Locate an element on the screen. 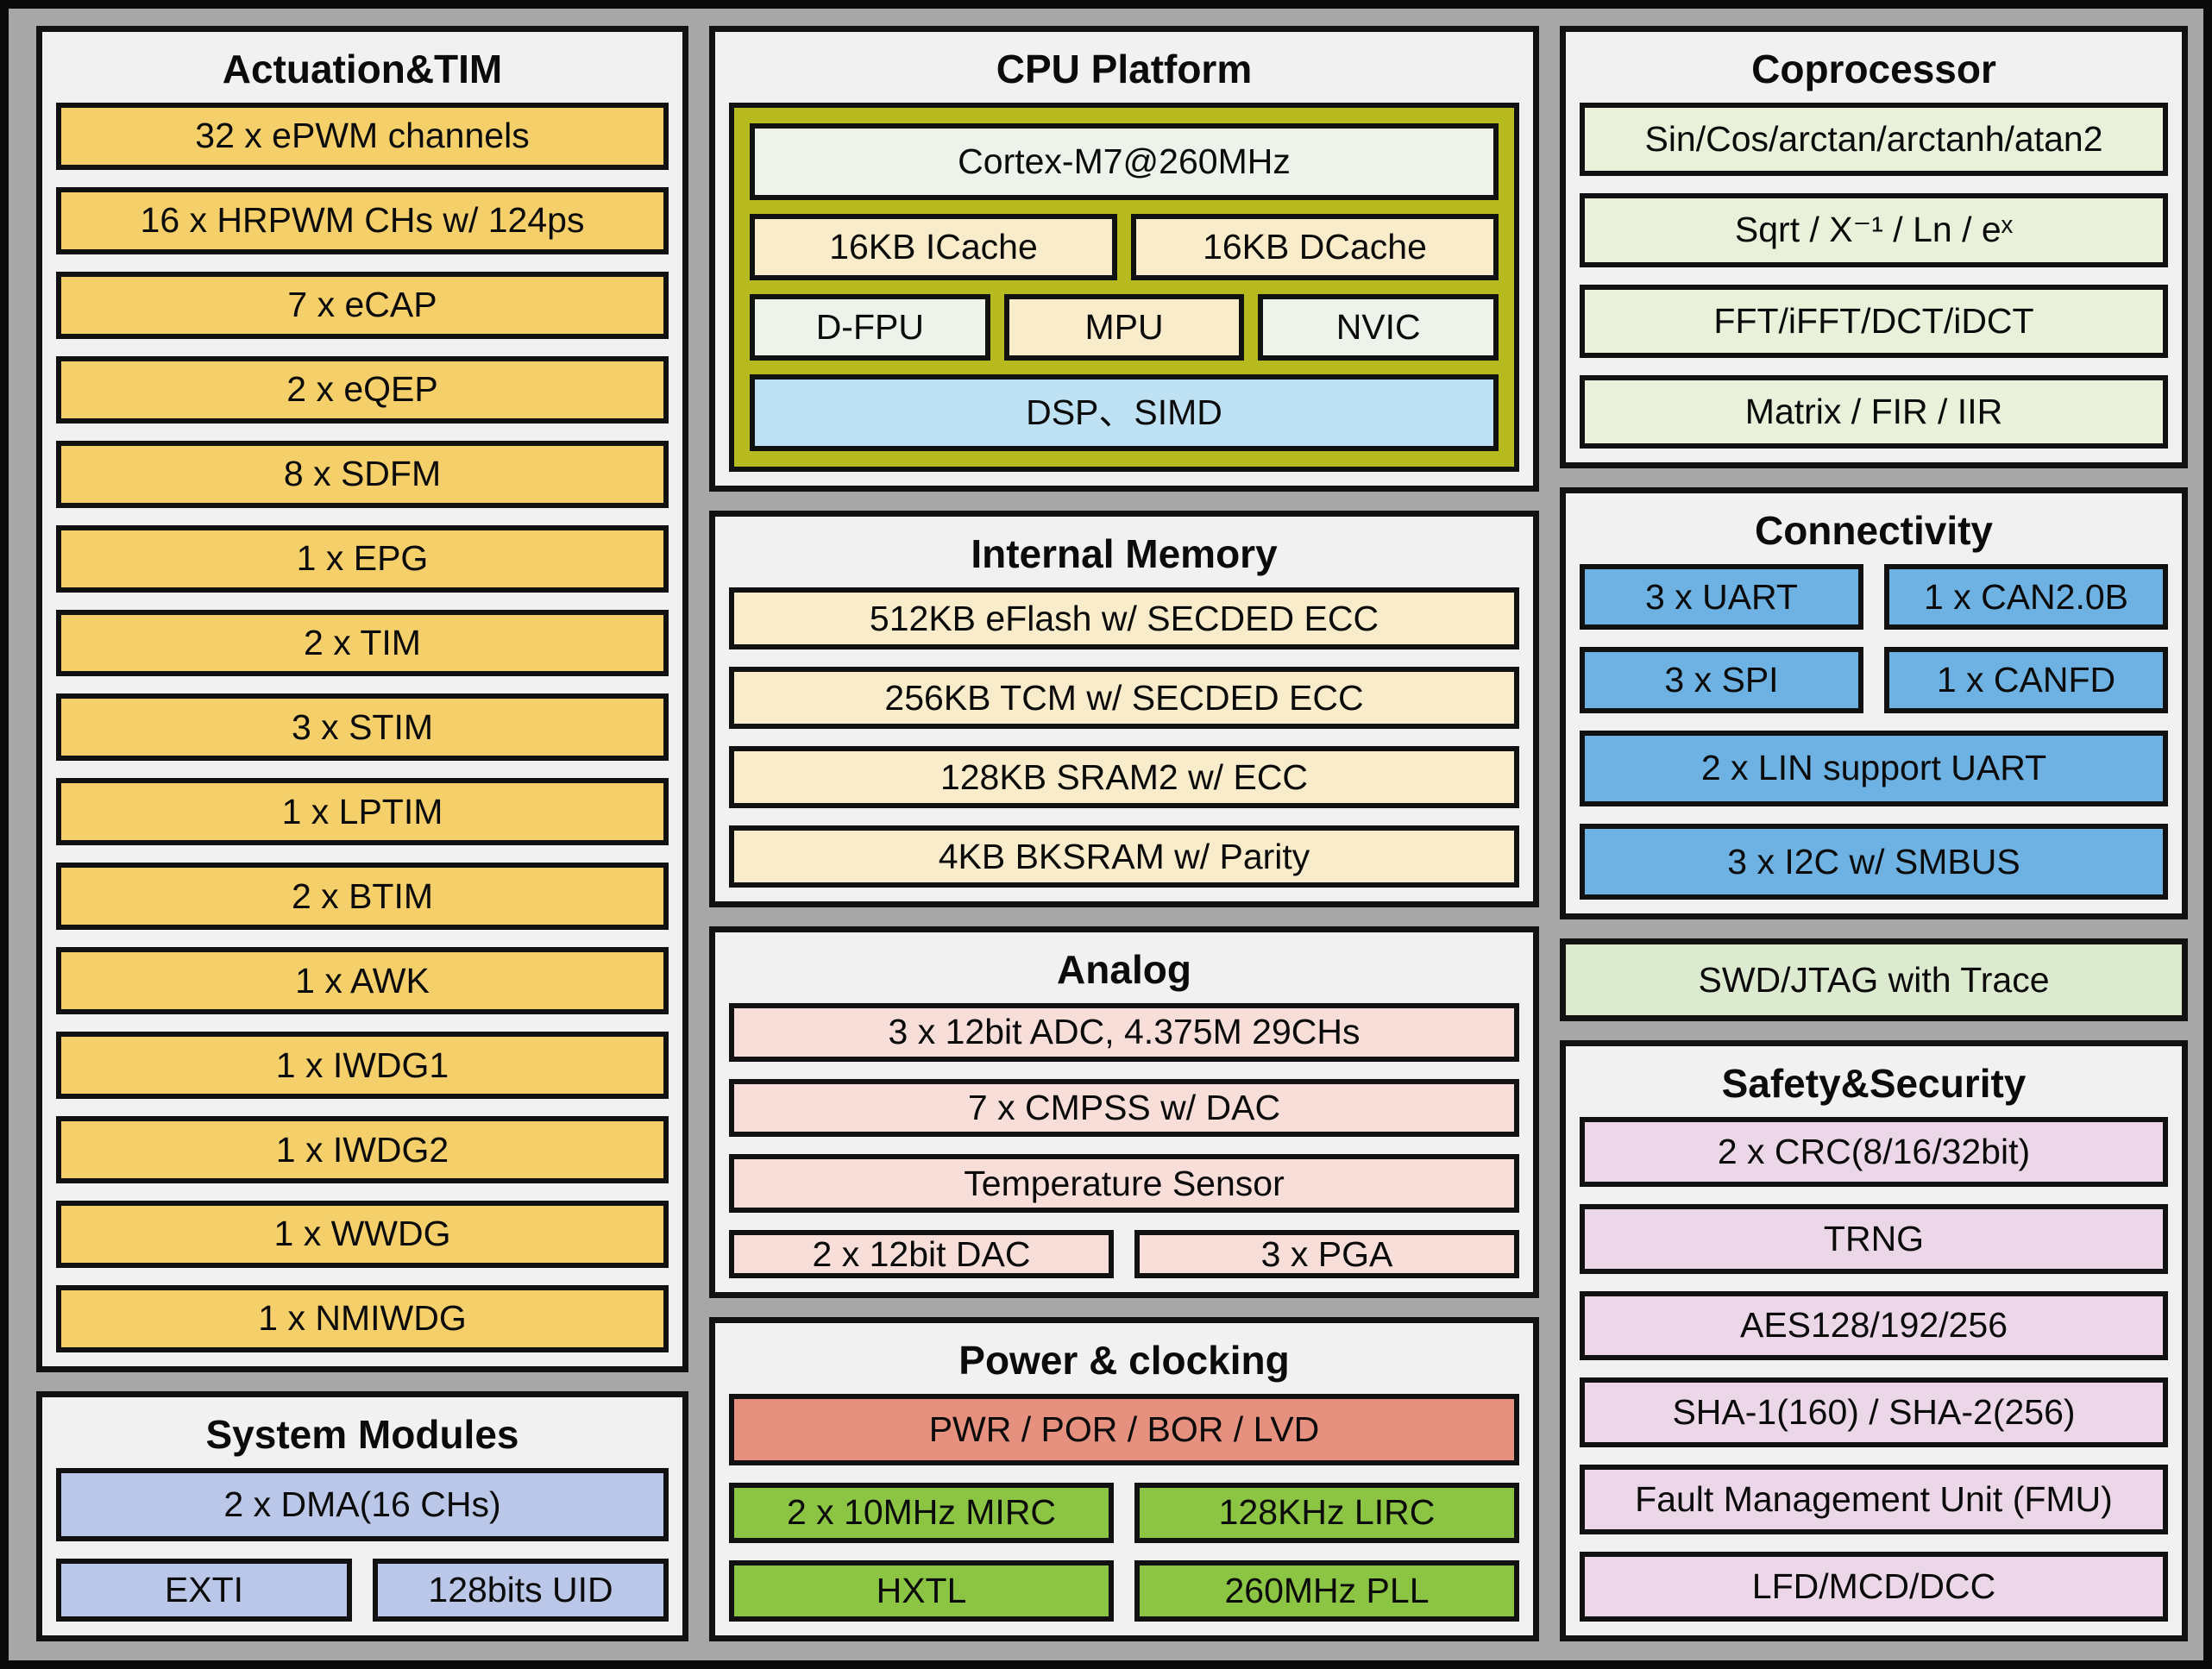 The image size is (2212, 1669). system-modules-rows: 2 x DMA(16 CHs) EXTI 128bits UID is located at coordinates (362, 1551).